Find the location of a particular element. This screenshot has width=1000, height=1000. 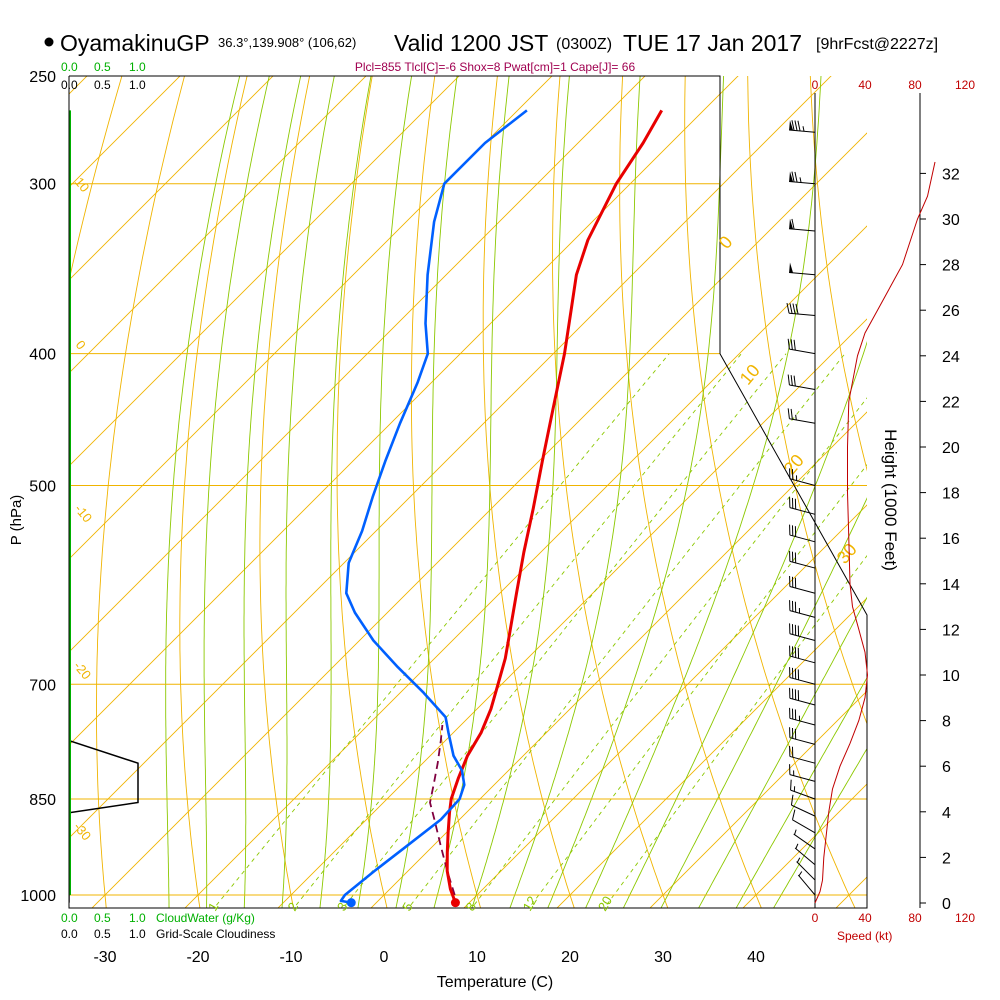

cloudwater-tick-label: 1.0 is located at coordinates (137, 918).